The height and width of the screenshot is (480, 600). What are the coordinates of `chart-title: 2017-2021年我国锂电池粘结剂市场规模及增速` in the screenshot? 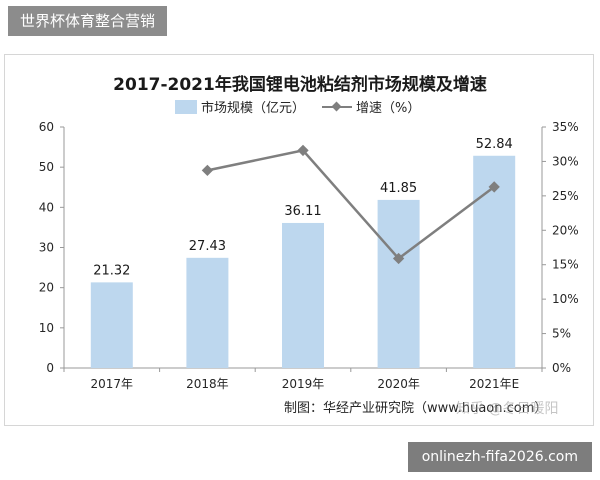 It's located at (300, 84).